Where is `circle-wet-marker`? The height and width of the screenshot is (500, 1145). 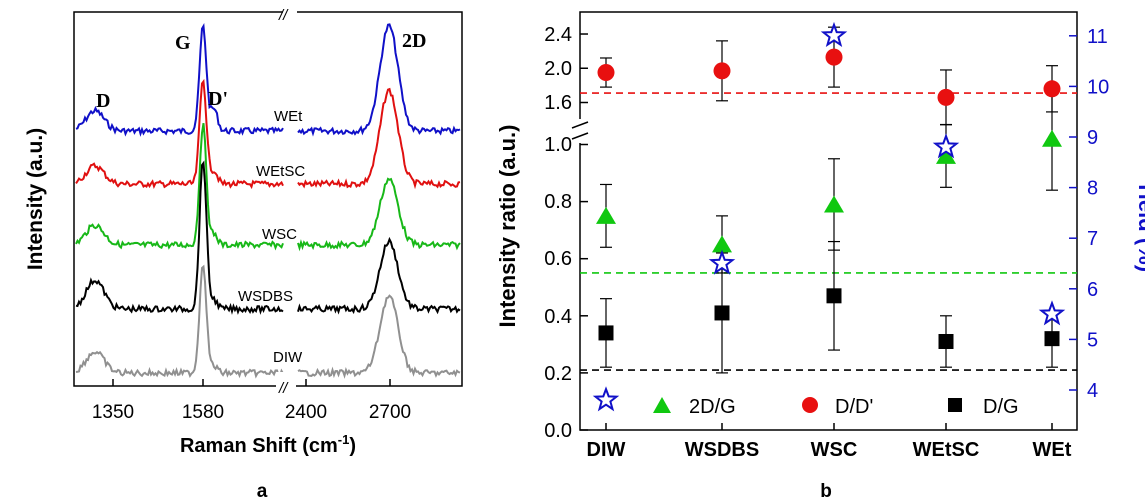 circle-wet-marker is located at coordinates (1052, 89).